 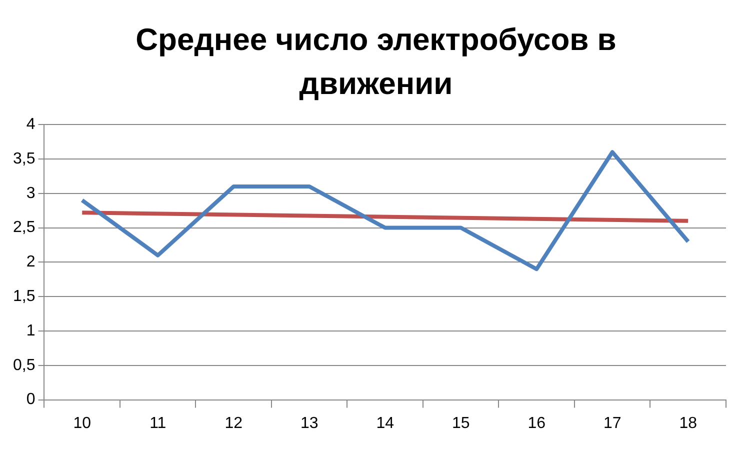 What do you see at coordinates (233, 423) in the screenshot?
I see `x-tick-label: 12` at bounding box center [233, 423].